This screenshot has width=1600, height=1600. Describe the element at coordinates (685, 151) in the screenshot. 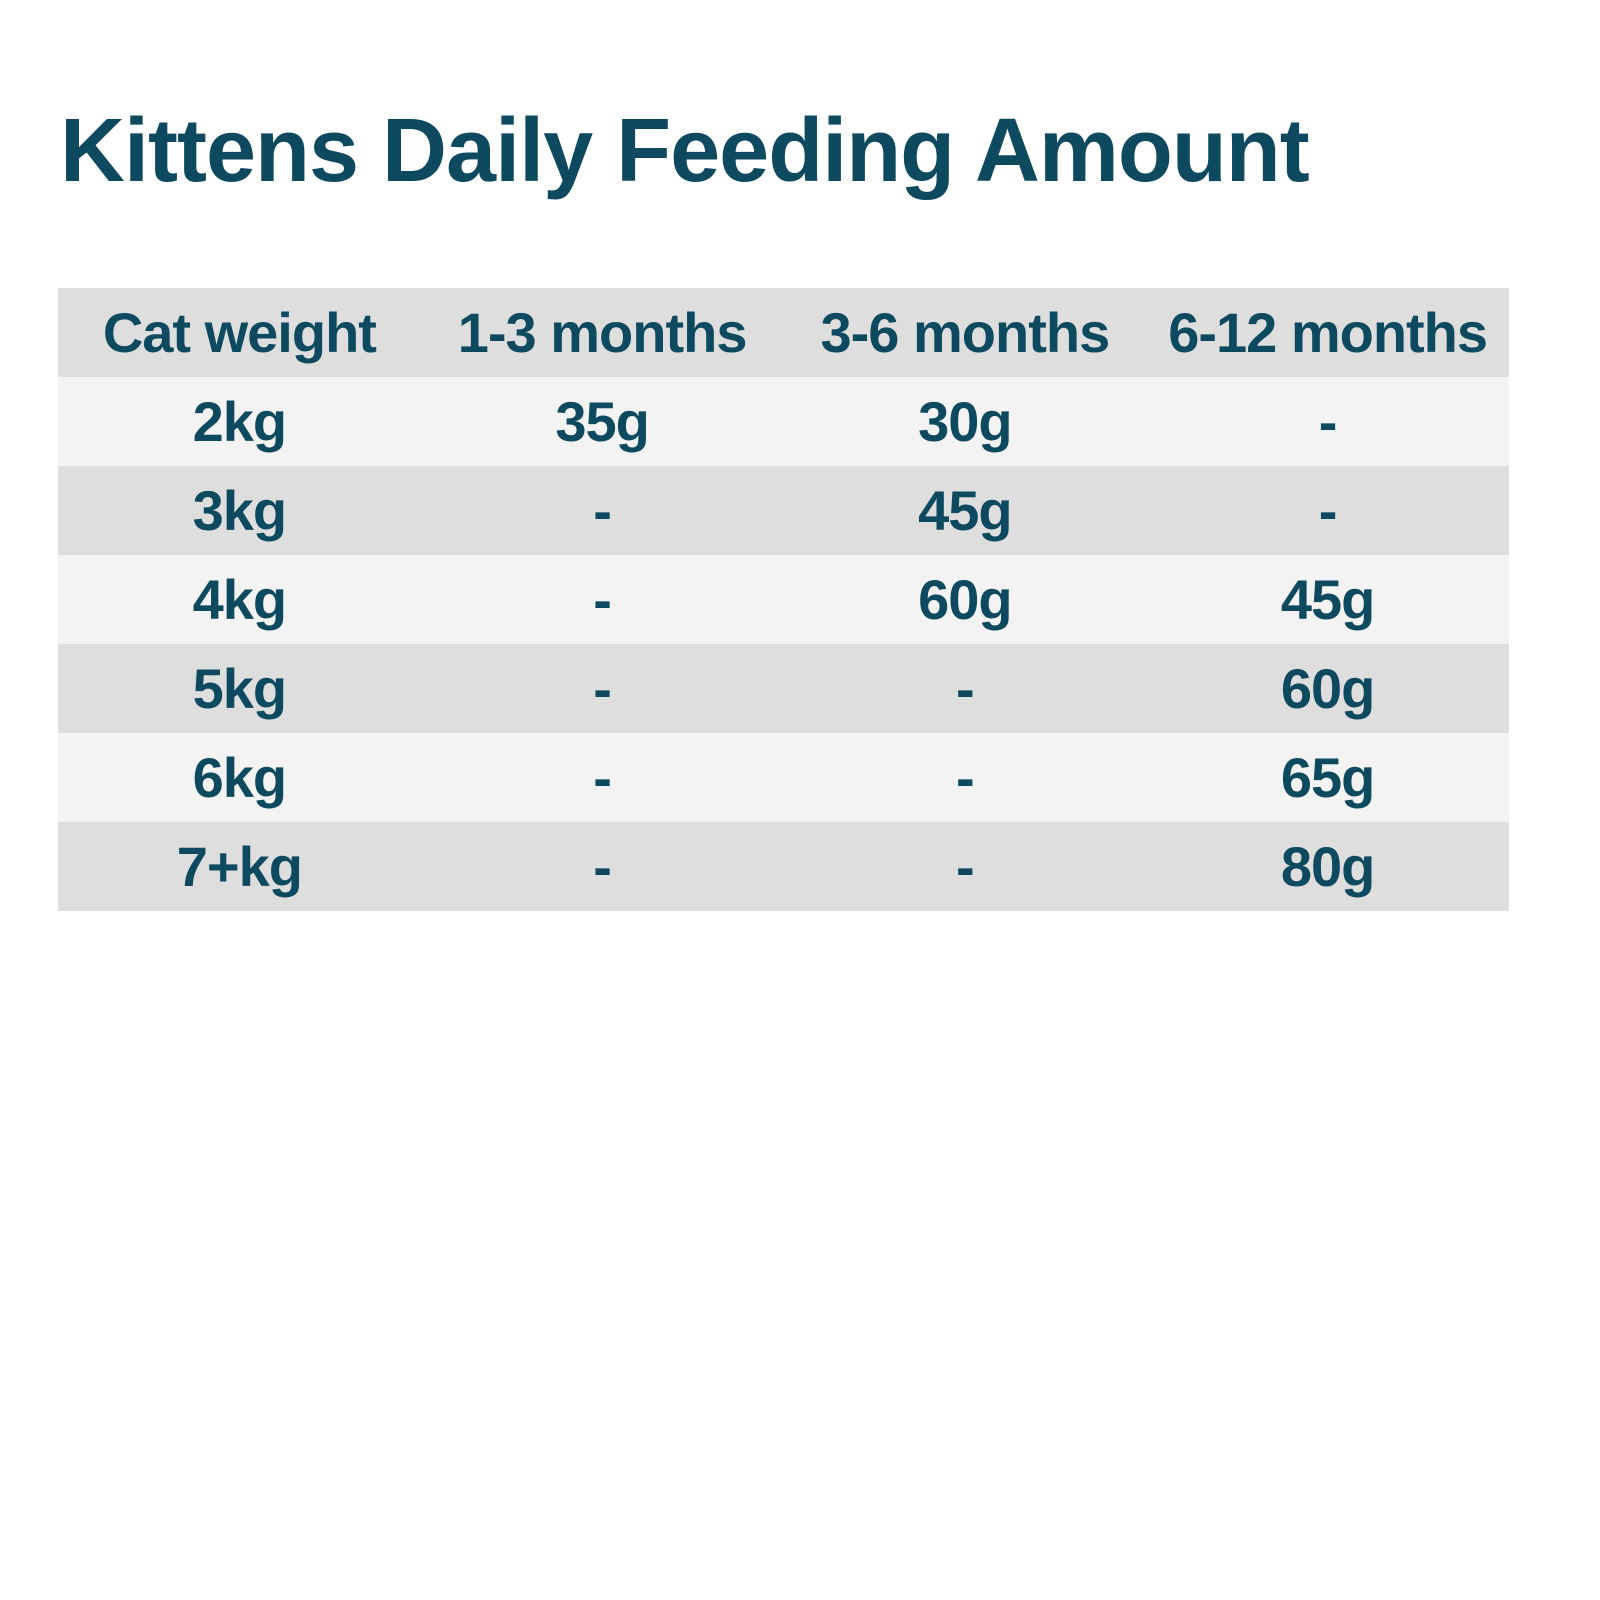

I see `page-title: Kittens Daily Feeding Amount` at that location.